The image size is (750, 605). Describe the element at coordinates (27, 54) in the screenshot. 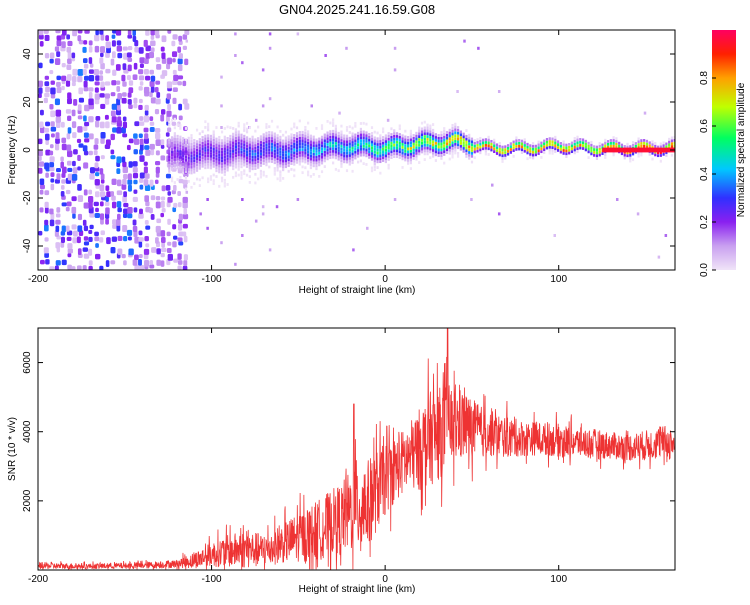

I see `top-y-tick-label: 40` at that location.